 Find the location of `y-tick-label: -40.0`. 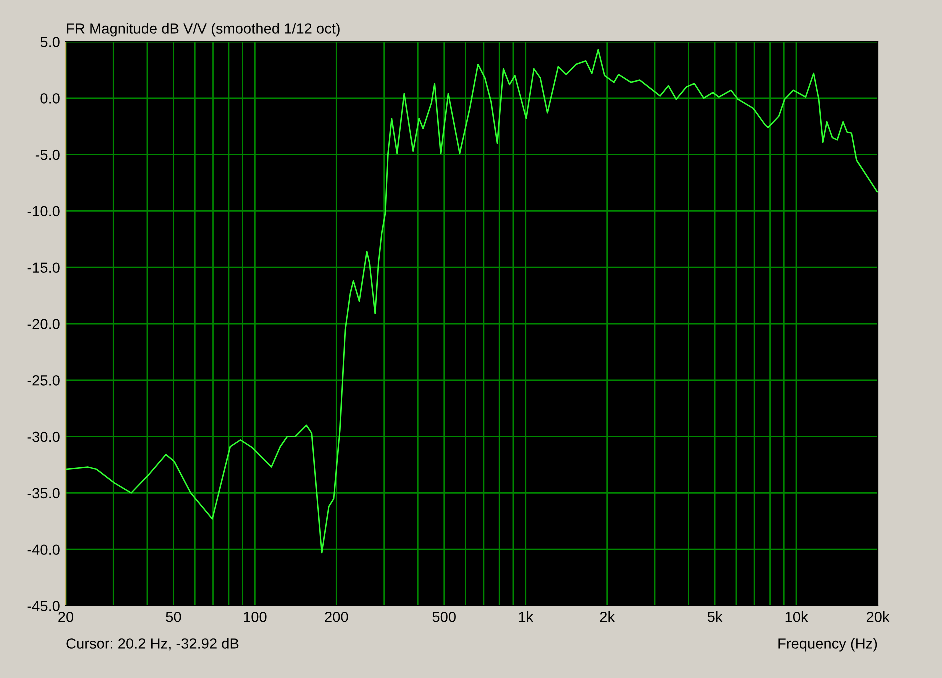

y-tick-label: -40.0 is located at coordinates (44, 550).